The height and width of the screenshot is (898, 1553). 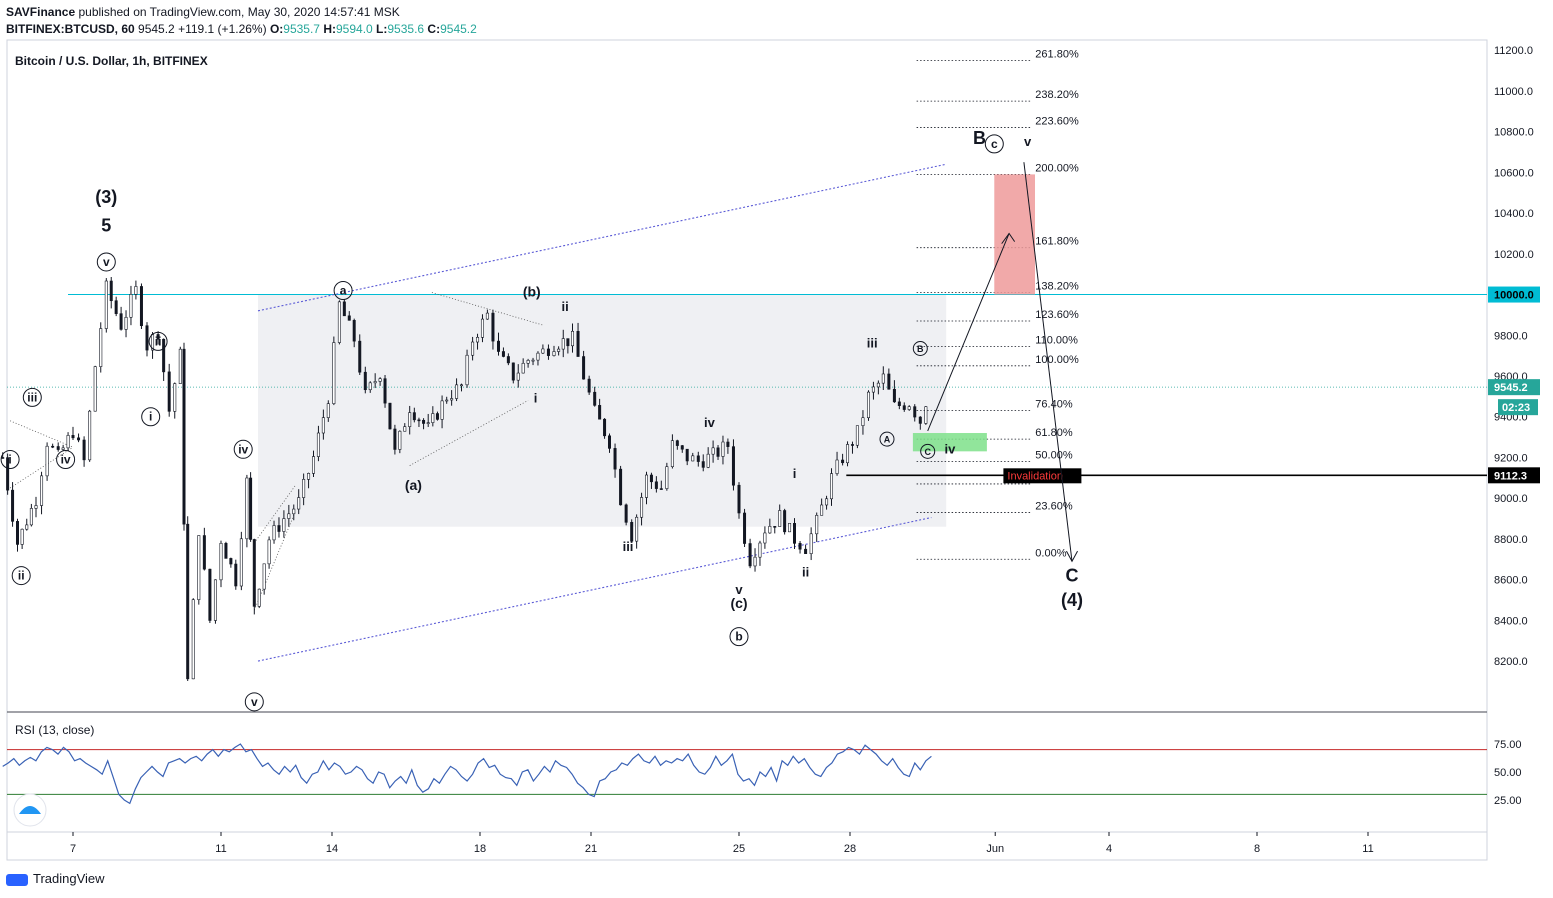 What do you see at coordinates (1508, 801) in the screenshot?
I see `rsi-tick-label: 25.00` at bounding box center [1508, 801].